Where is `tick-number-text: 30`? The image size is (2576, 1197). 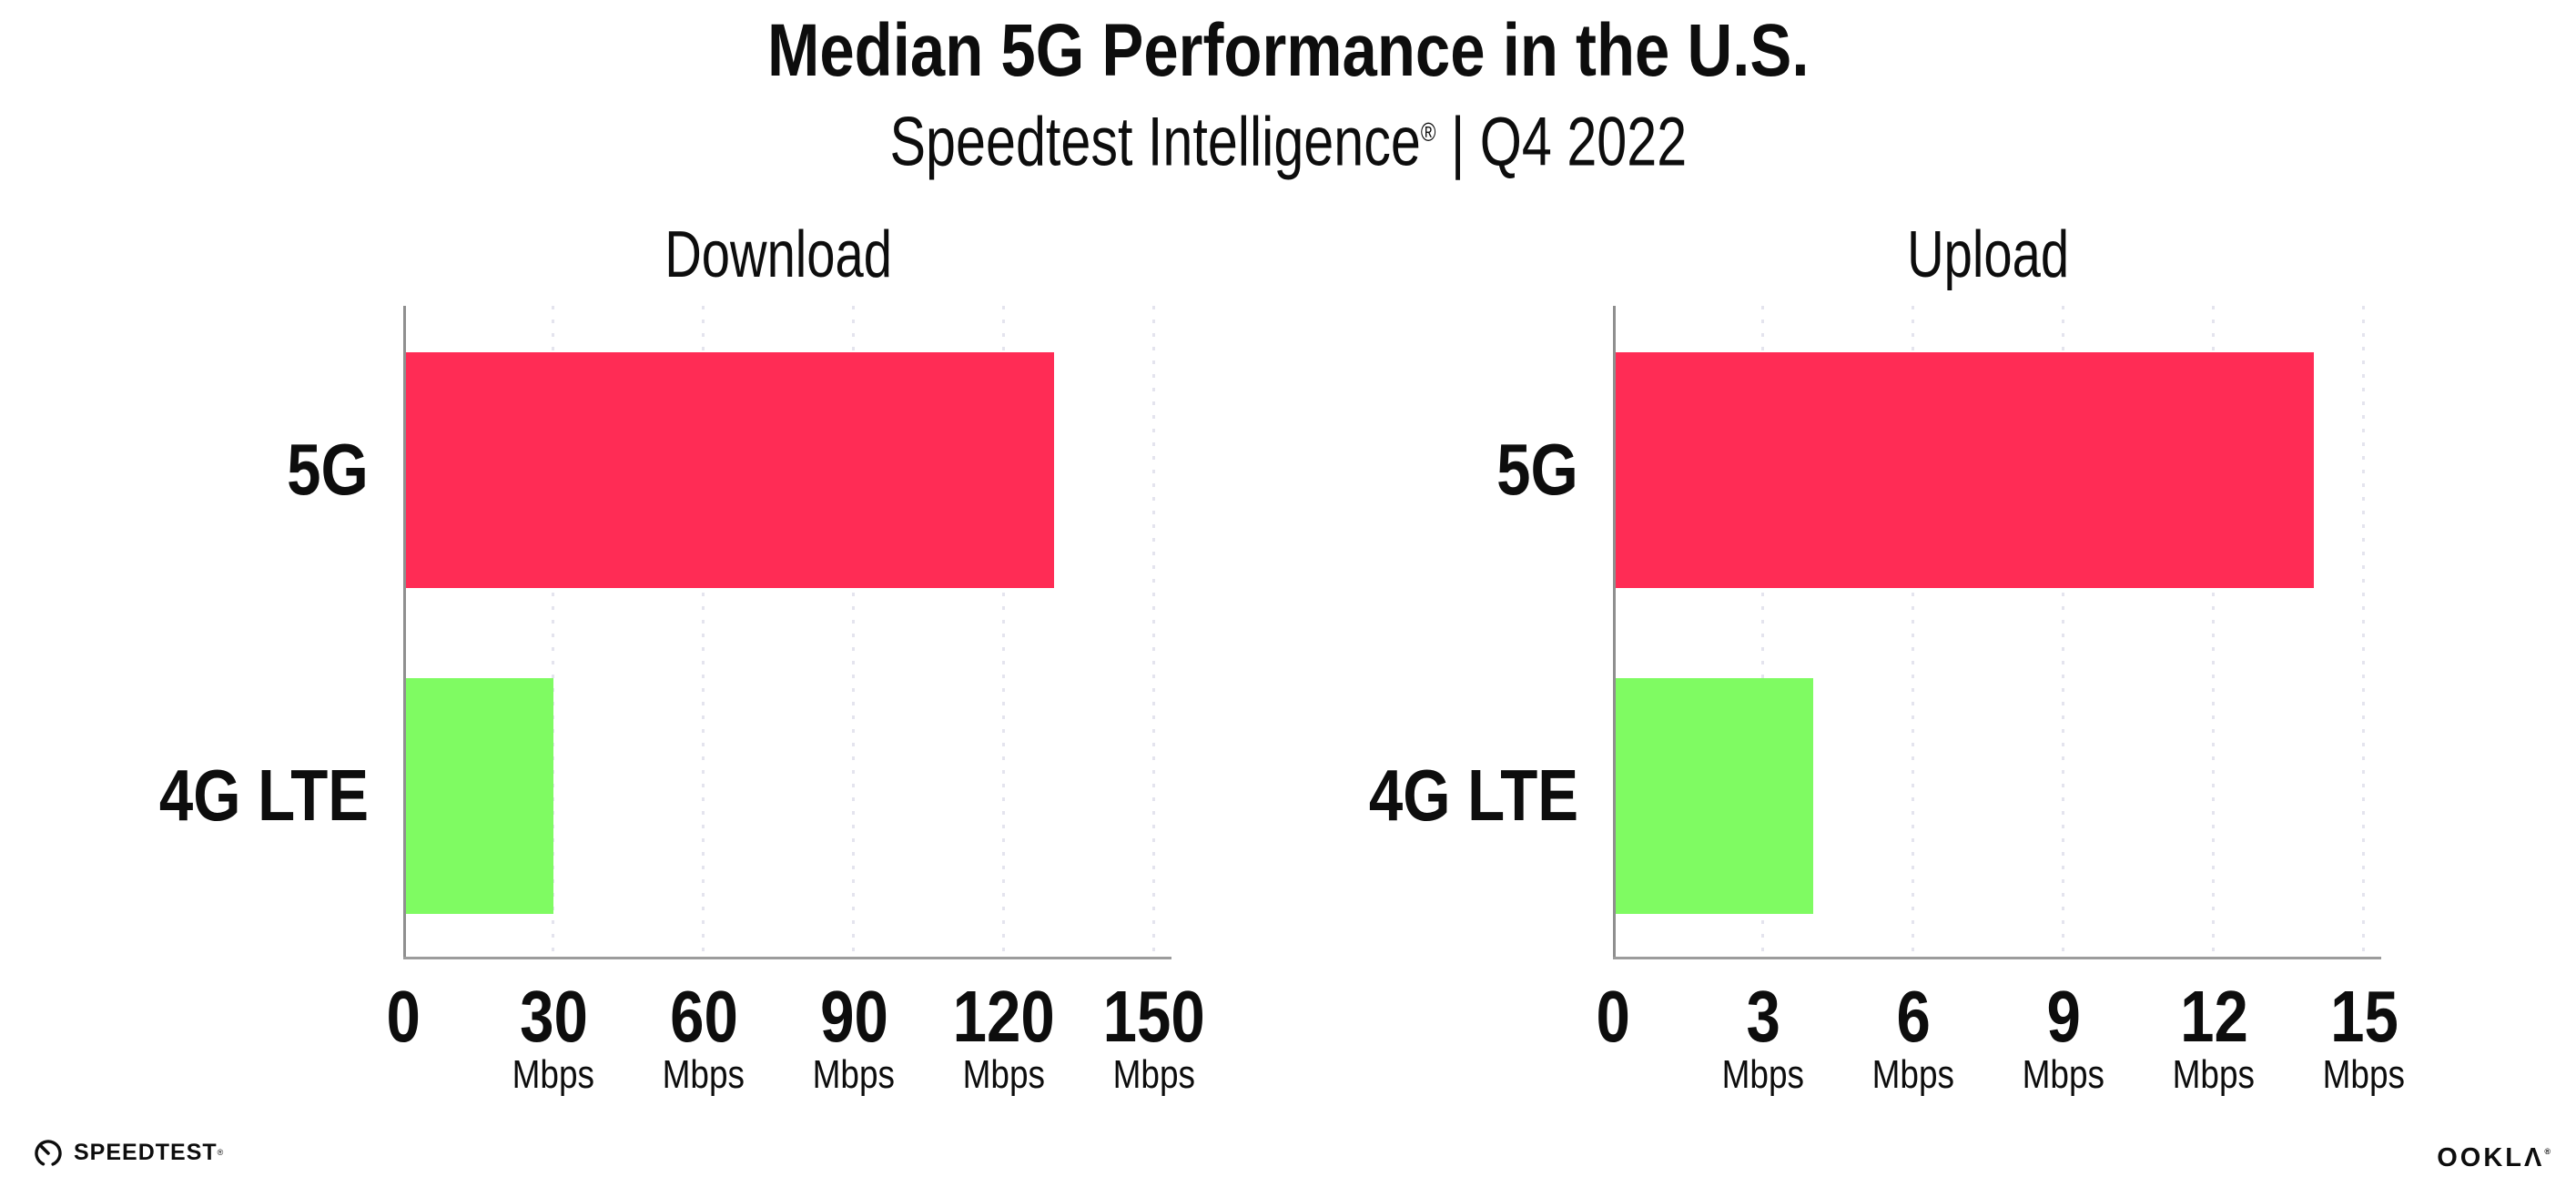 tick-number-text: 30 is located at coordinates (553, 1017).